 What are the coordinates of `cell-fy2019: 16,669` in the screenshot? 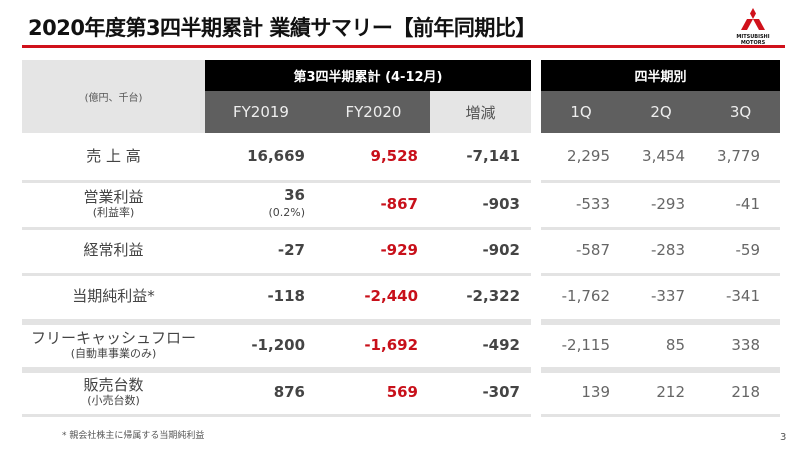 It's located at (276, 155).